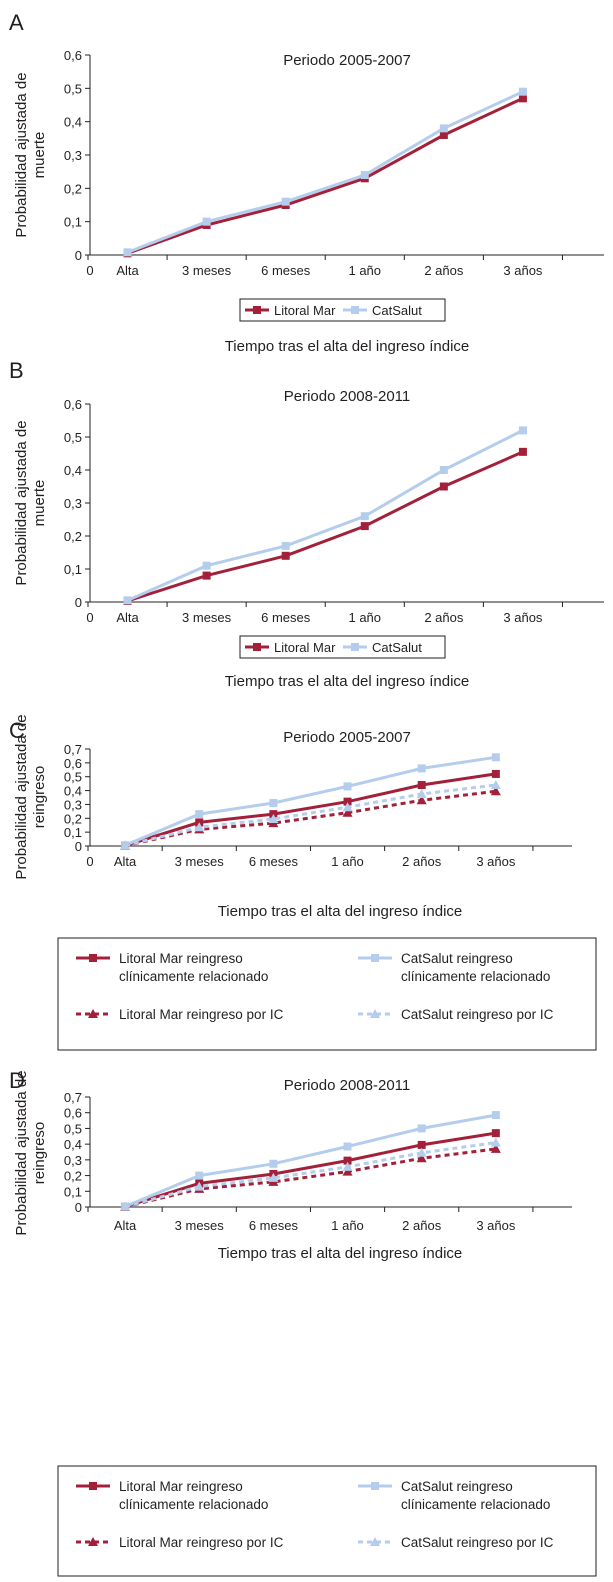 The width and height of the screenshot is (613, 1582). What do you see at coordinates (39, 503) in the screenshot?
I see `y-axis-label-line-2: muerte` at bounding box center [39, 503].